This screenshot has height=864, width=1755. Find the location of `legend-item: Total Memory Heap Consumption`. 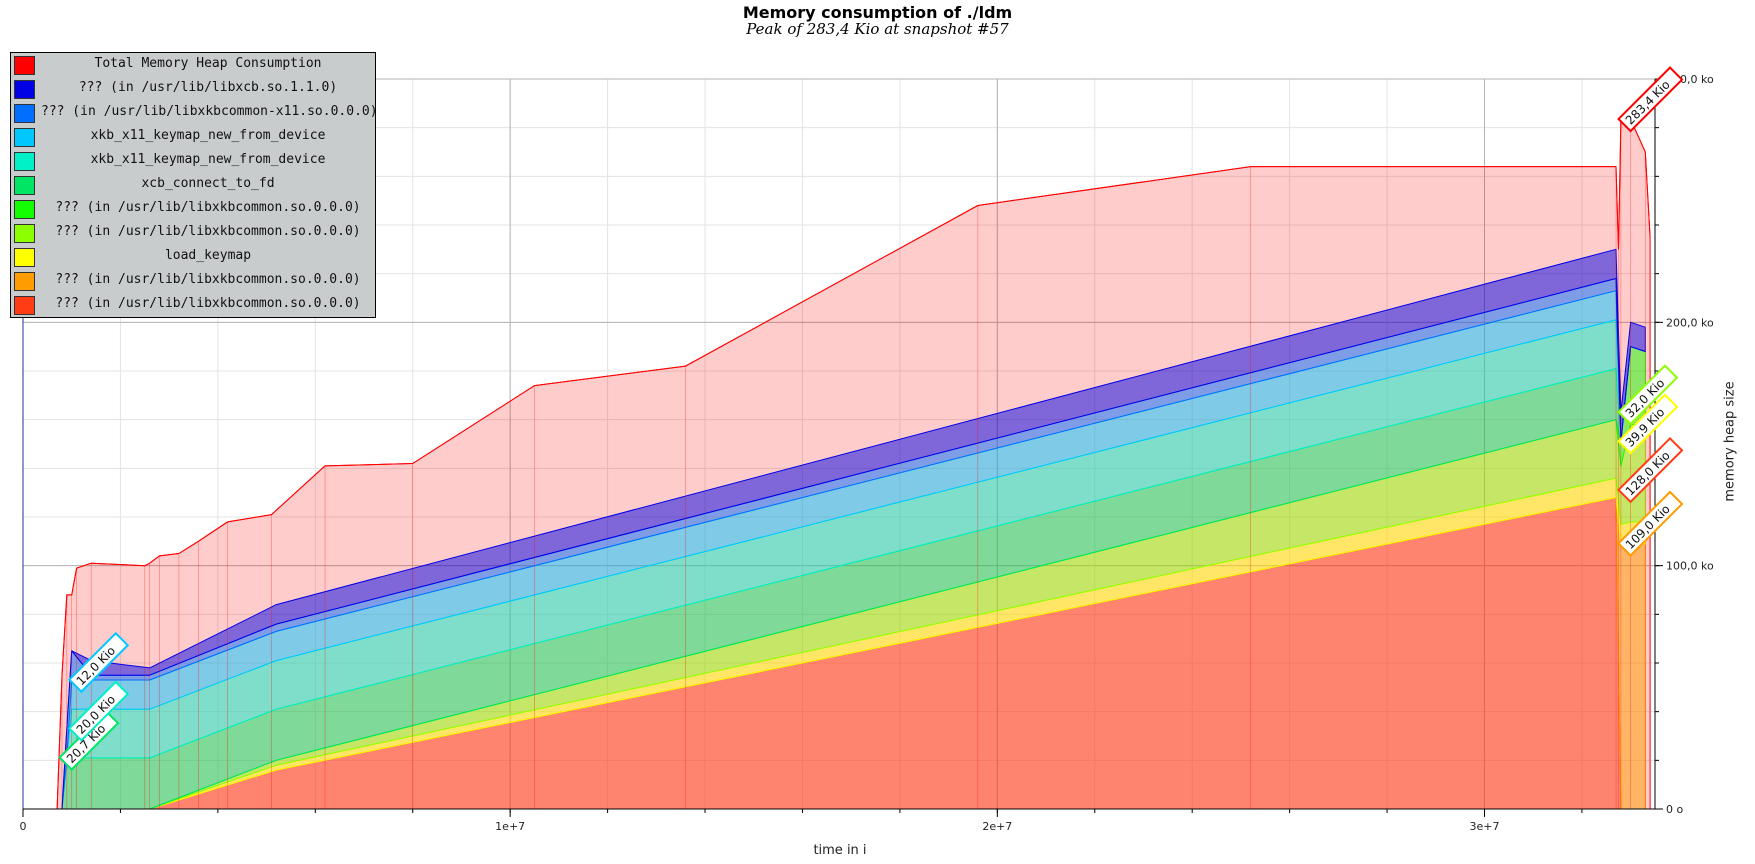

legend-item: Total Memory Heap Consumption is located at coordinates (193, 65).